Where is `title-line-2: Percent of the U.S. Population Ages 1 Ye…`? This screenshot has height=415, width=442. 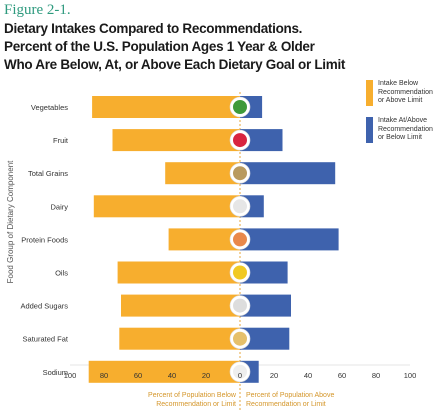 title-line-2: Percent of the U.S. Population Ages 1 Ye… is located at coordinates (159, 46).